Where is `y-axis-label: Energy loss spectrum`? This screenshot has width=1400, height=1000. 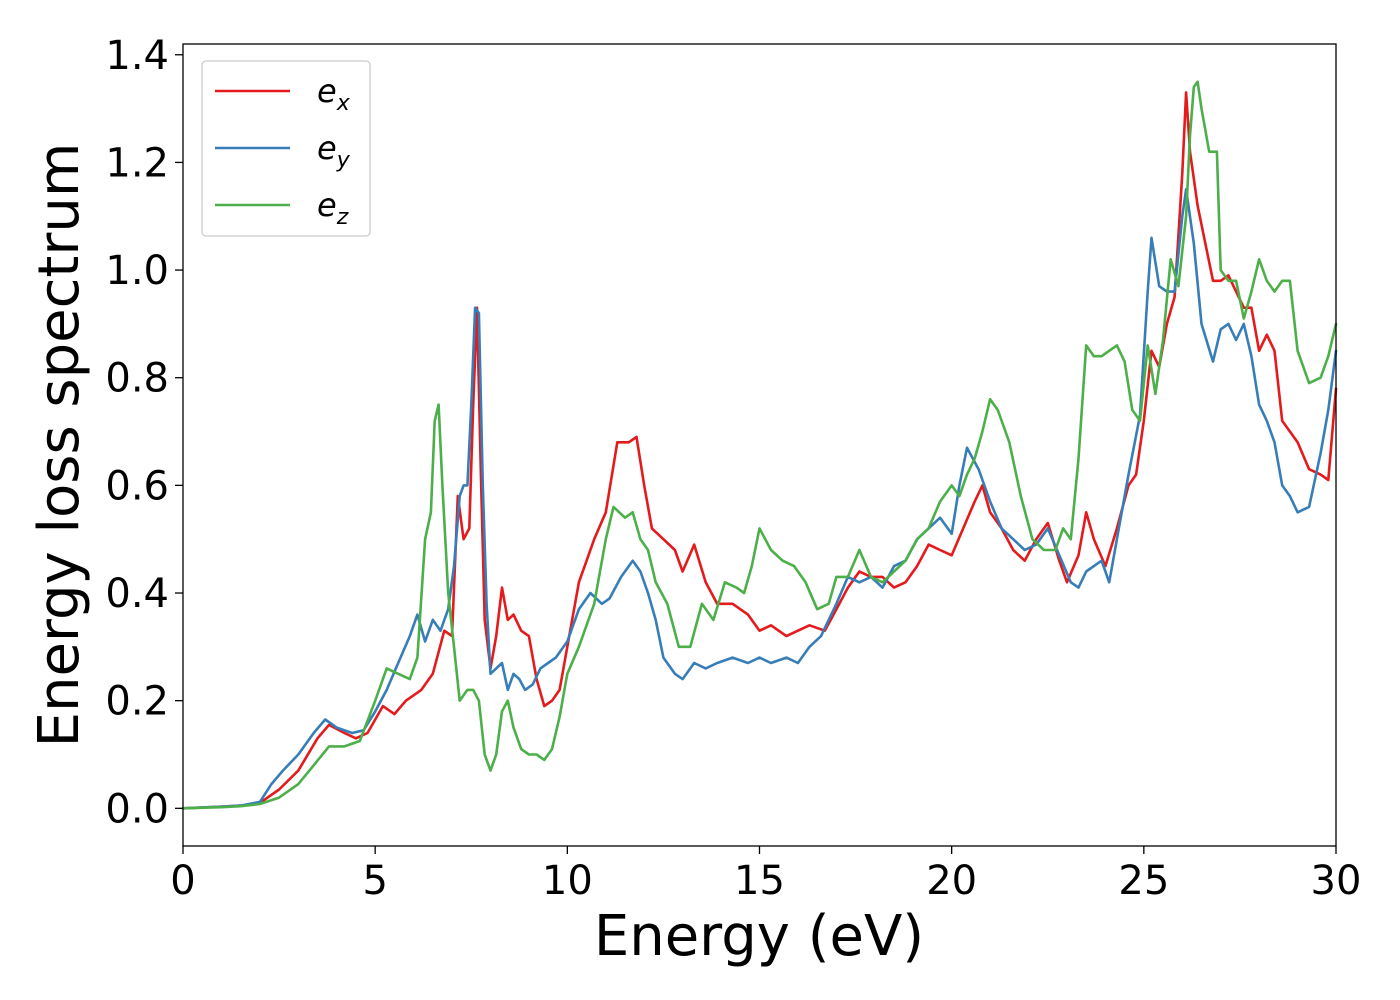 y-axis-label: Energy loss spectrum is located at coordinates (59, 445).